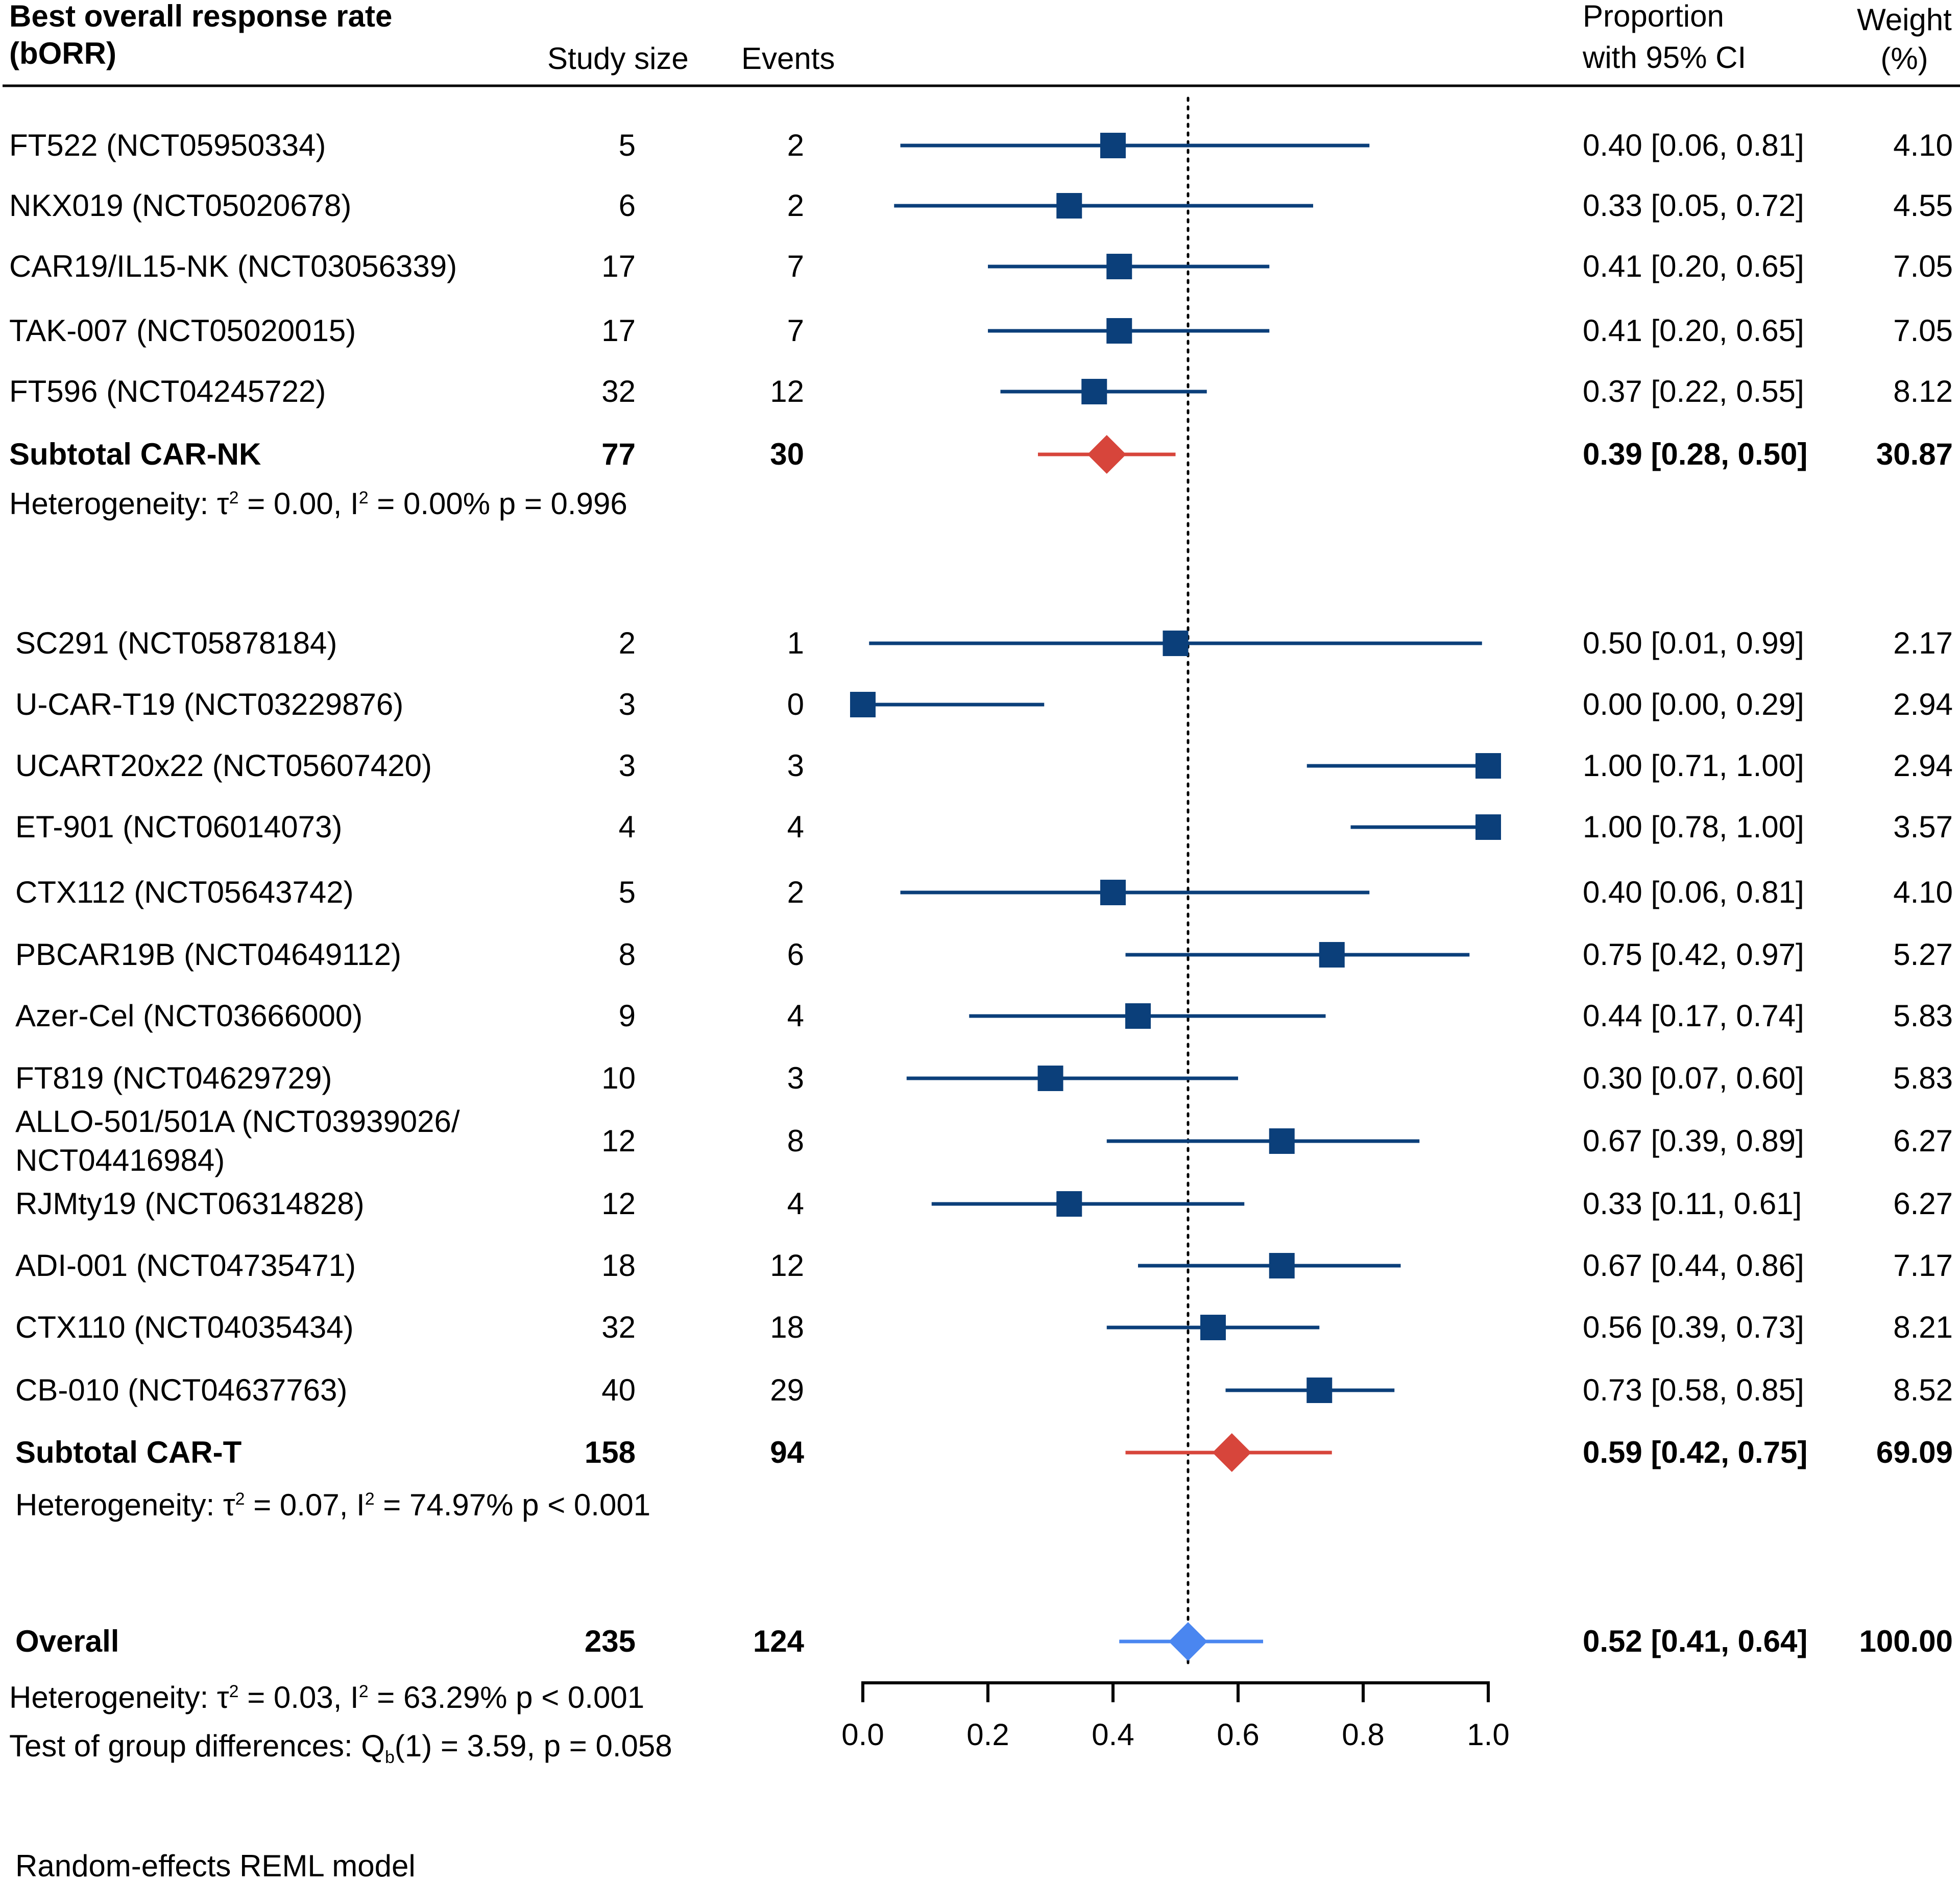  I want to click on group-car-t-study-2-ci: 0.00 [0.00, 0.29], so click(1693, 704).